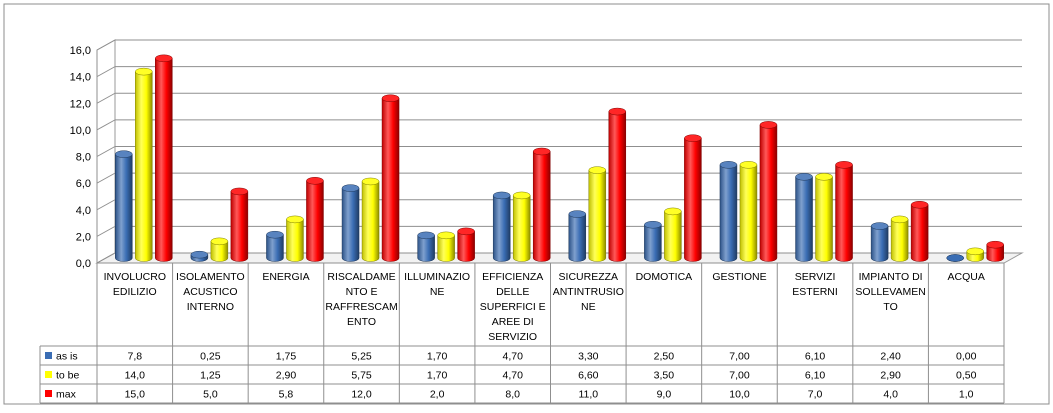 This screenshot has height=413, width=1053. What do you see at coordinates (966, 376) in the screenshot?
I see `data-label: 0,50` at bounding box center [966, 376].